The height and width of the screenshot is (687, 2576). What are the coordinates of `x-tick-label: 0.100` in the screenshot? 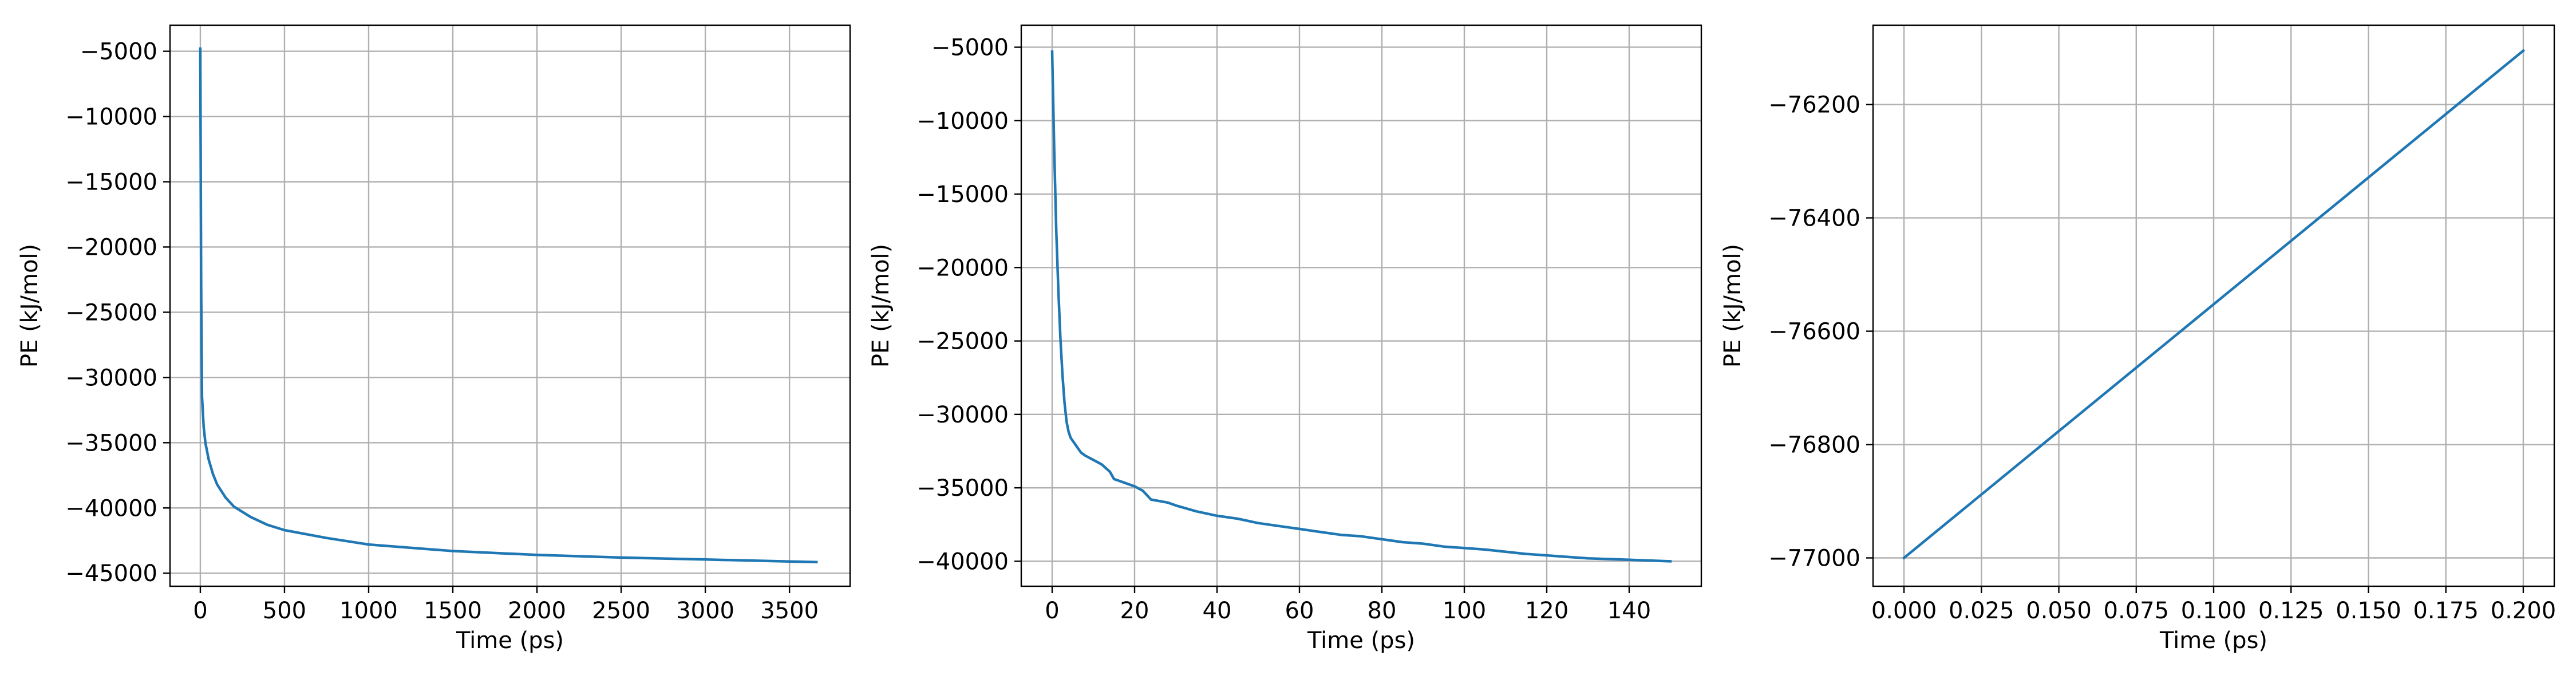 It's located at (2214, 611).